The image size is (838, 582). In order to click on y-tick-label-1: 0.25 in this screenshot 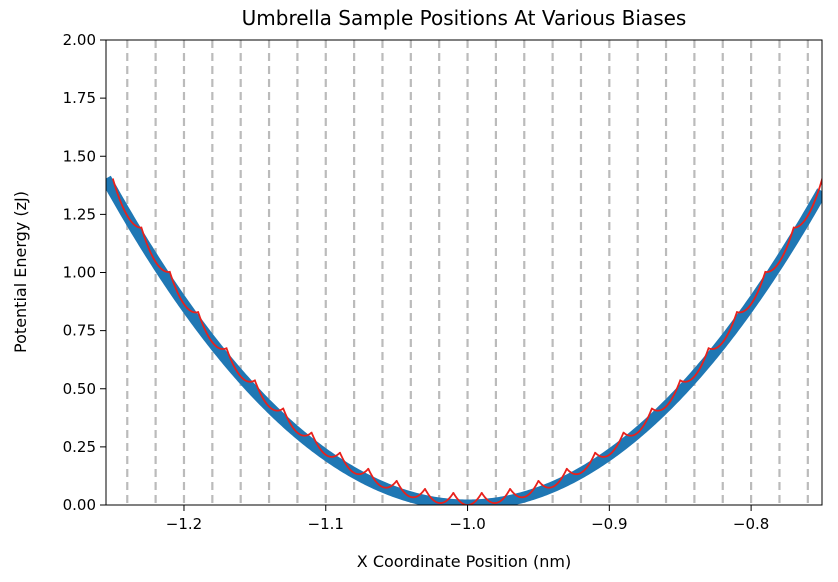, I will do `click(79, 447)`.